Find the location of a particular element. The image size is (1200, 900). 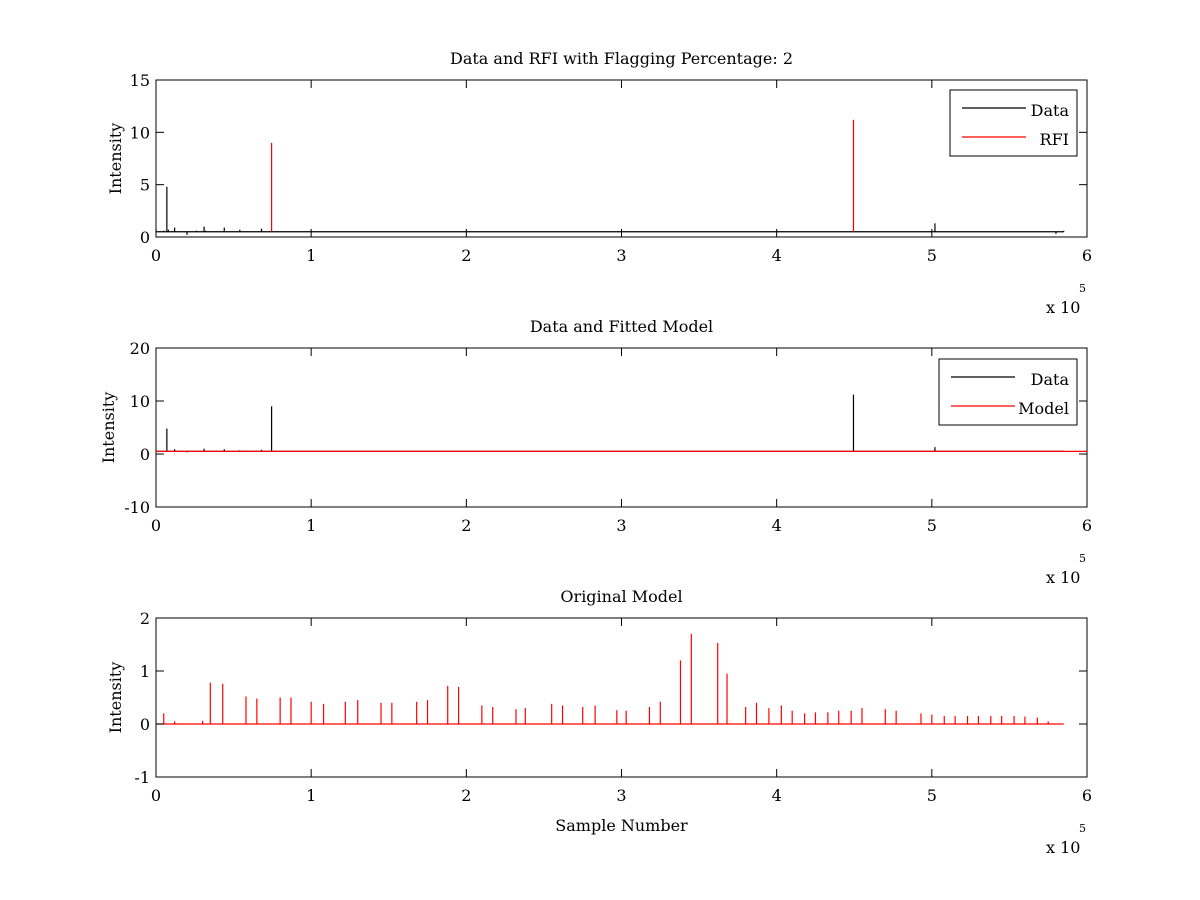

y-tick-label: 5 is located at coordinates (145, 185).